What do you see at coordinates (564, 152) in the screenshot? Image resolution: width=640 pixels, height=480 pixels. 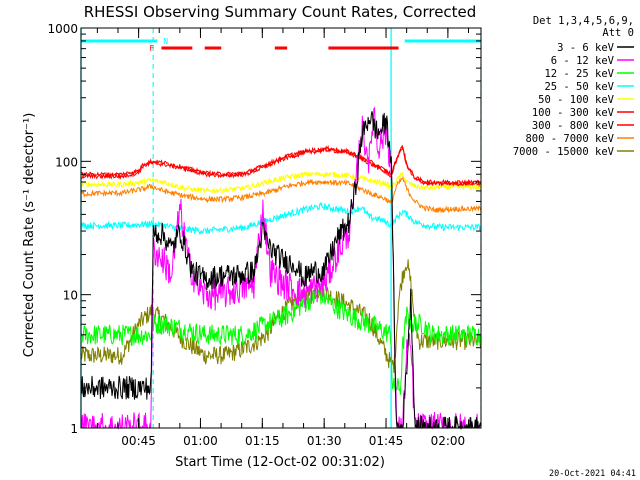 I see `legend-label-8: 7000 - 15000 keV` at bounding box center [564, 152].